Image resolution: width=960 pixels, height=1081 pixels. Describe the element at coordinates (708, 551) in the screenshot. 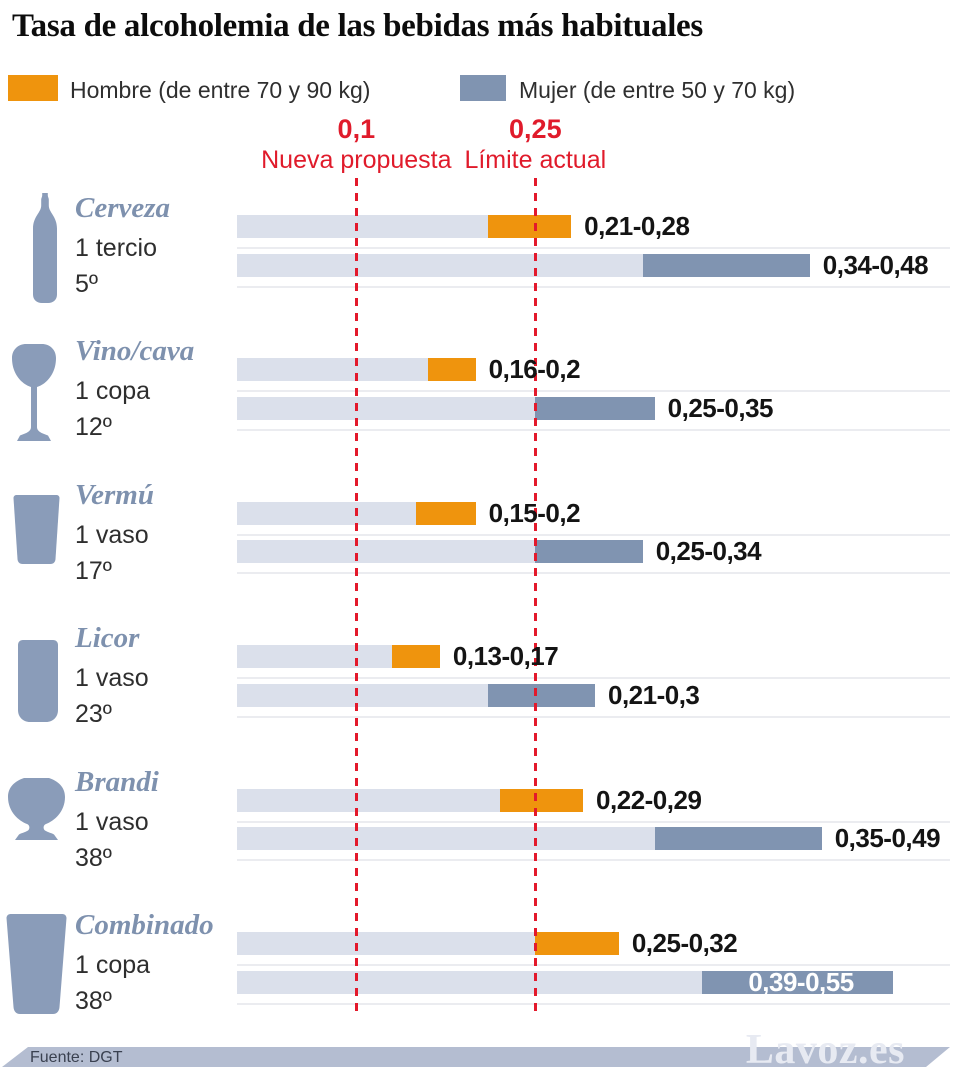

I see `bar-value-label-mujer: 0,25-0,34` at that location.